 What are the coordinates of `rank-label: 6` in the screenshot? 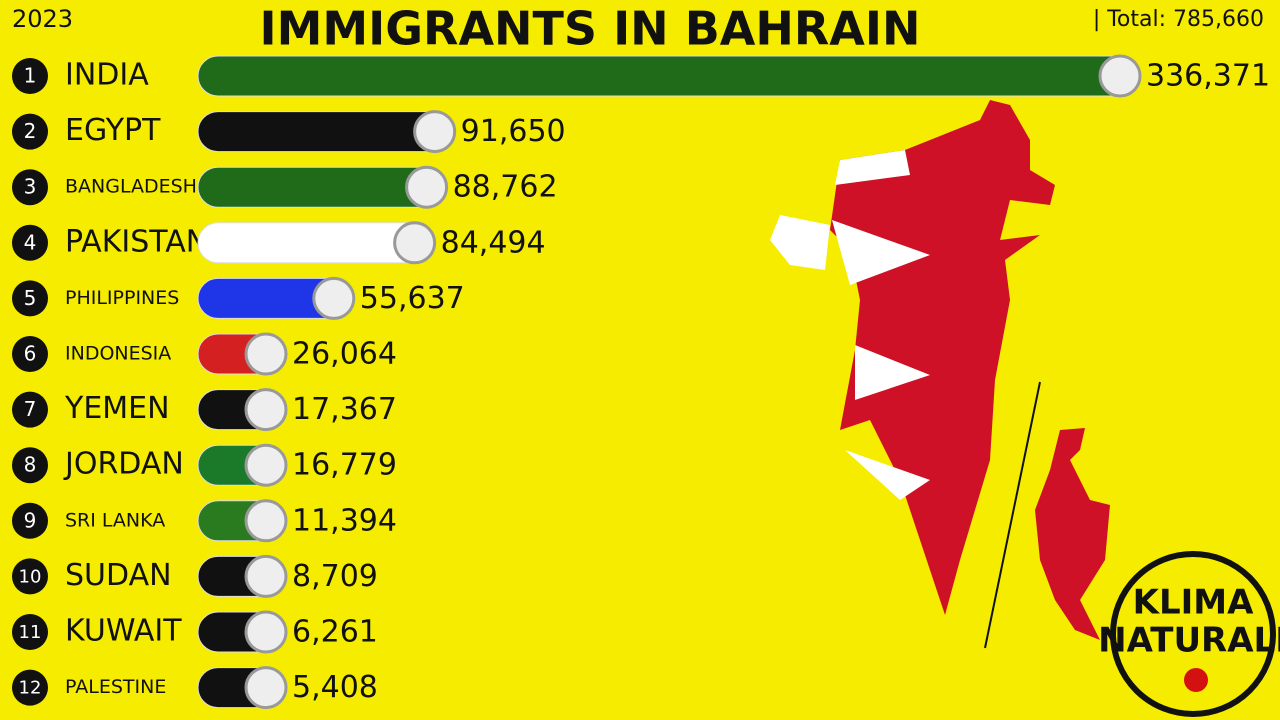 It's located at (30, 354).